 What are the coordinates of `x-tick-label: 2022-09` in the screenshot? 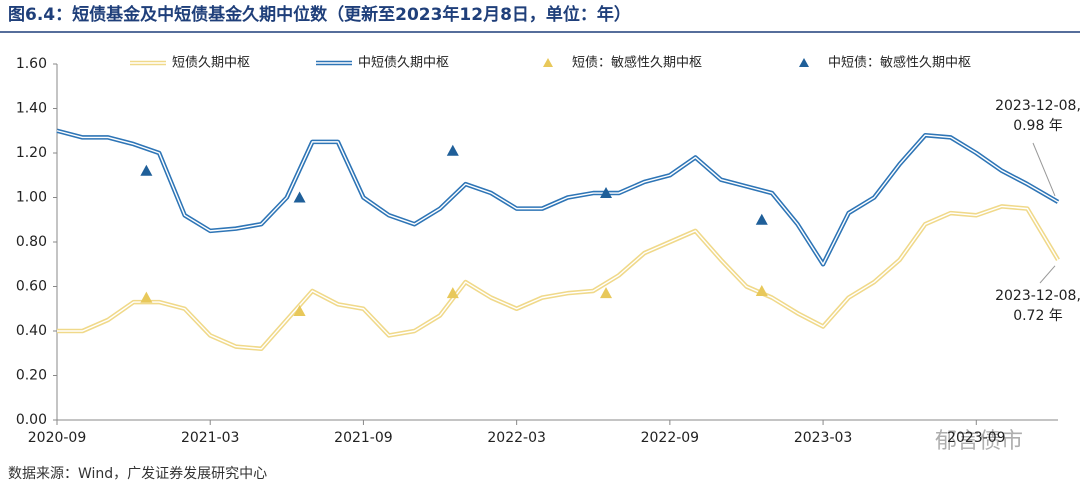 It's located at (670, 438).